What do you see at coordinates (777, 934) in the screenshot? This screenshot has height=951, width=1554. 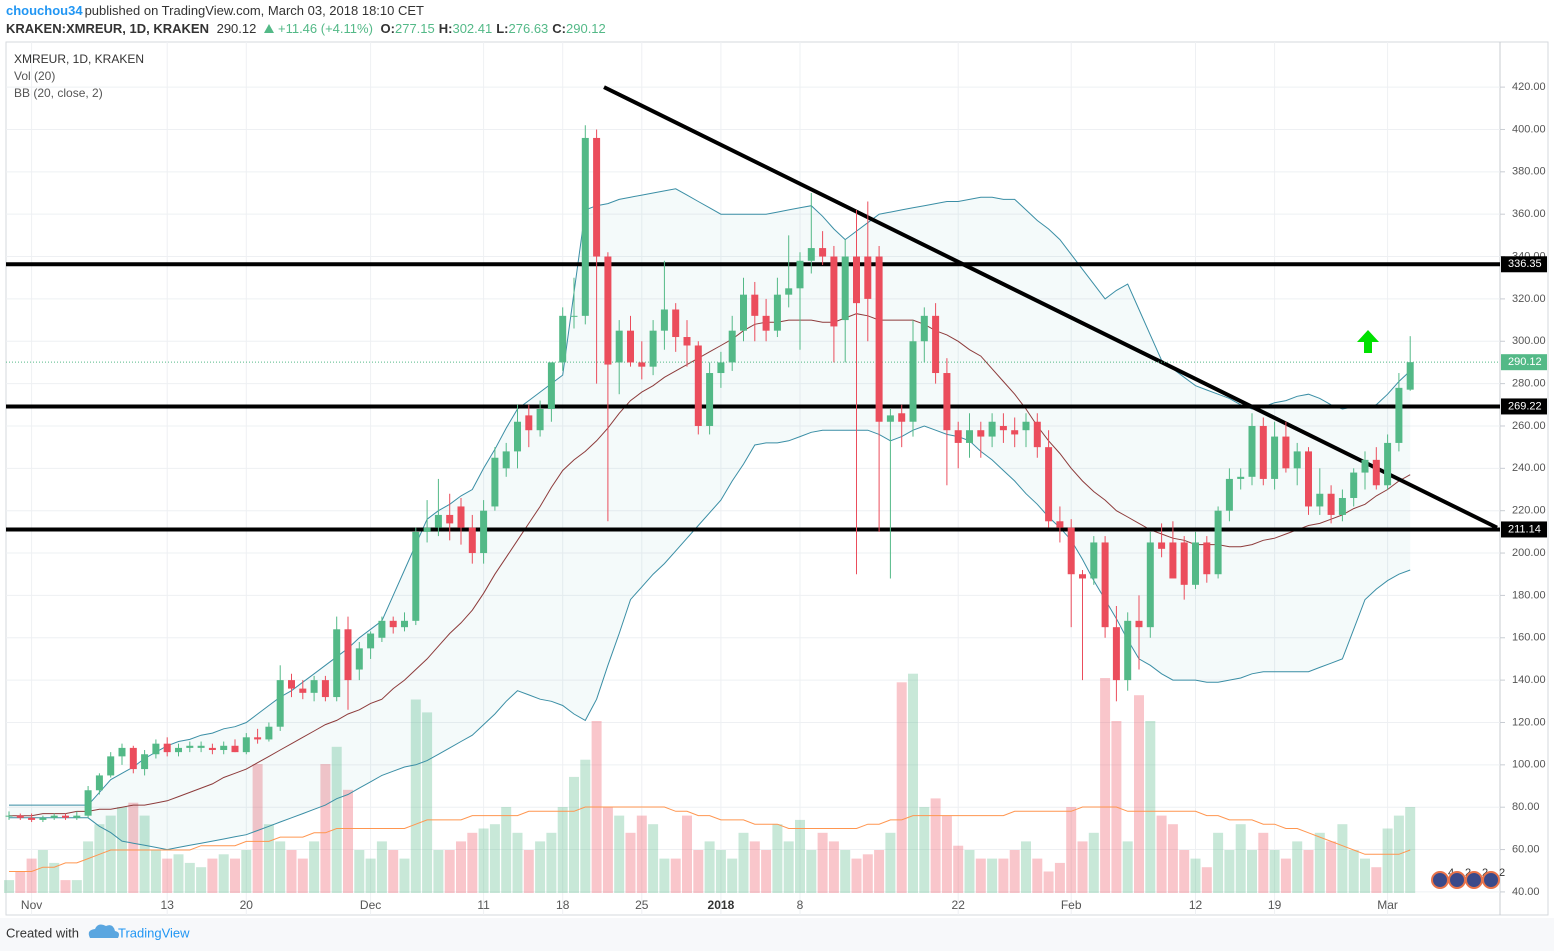 I see `footer-bg` at bounding box center [777, 934].